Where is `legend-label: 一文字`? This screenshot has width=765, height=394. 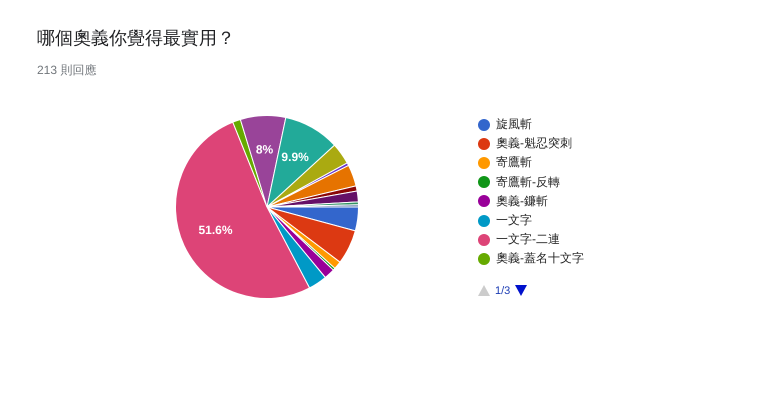 legend-label: 一文字 is located at coordinates (514, 221).